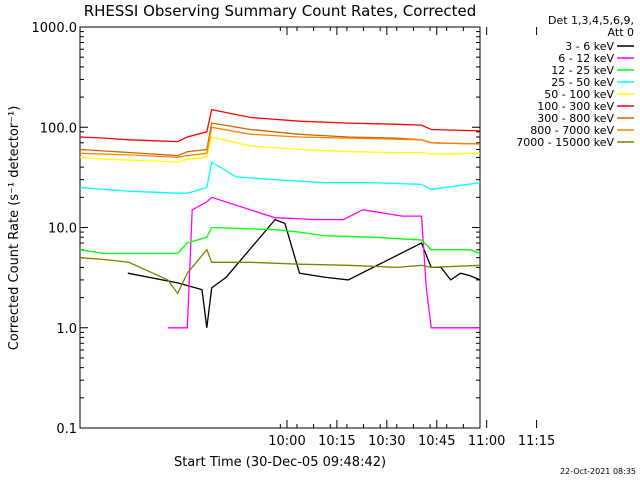  Describe the element at coordinates (336, 441) in the screenshot. I see `x-tick-label: 10:15` at that location.